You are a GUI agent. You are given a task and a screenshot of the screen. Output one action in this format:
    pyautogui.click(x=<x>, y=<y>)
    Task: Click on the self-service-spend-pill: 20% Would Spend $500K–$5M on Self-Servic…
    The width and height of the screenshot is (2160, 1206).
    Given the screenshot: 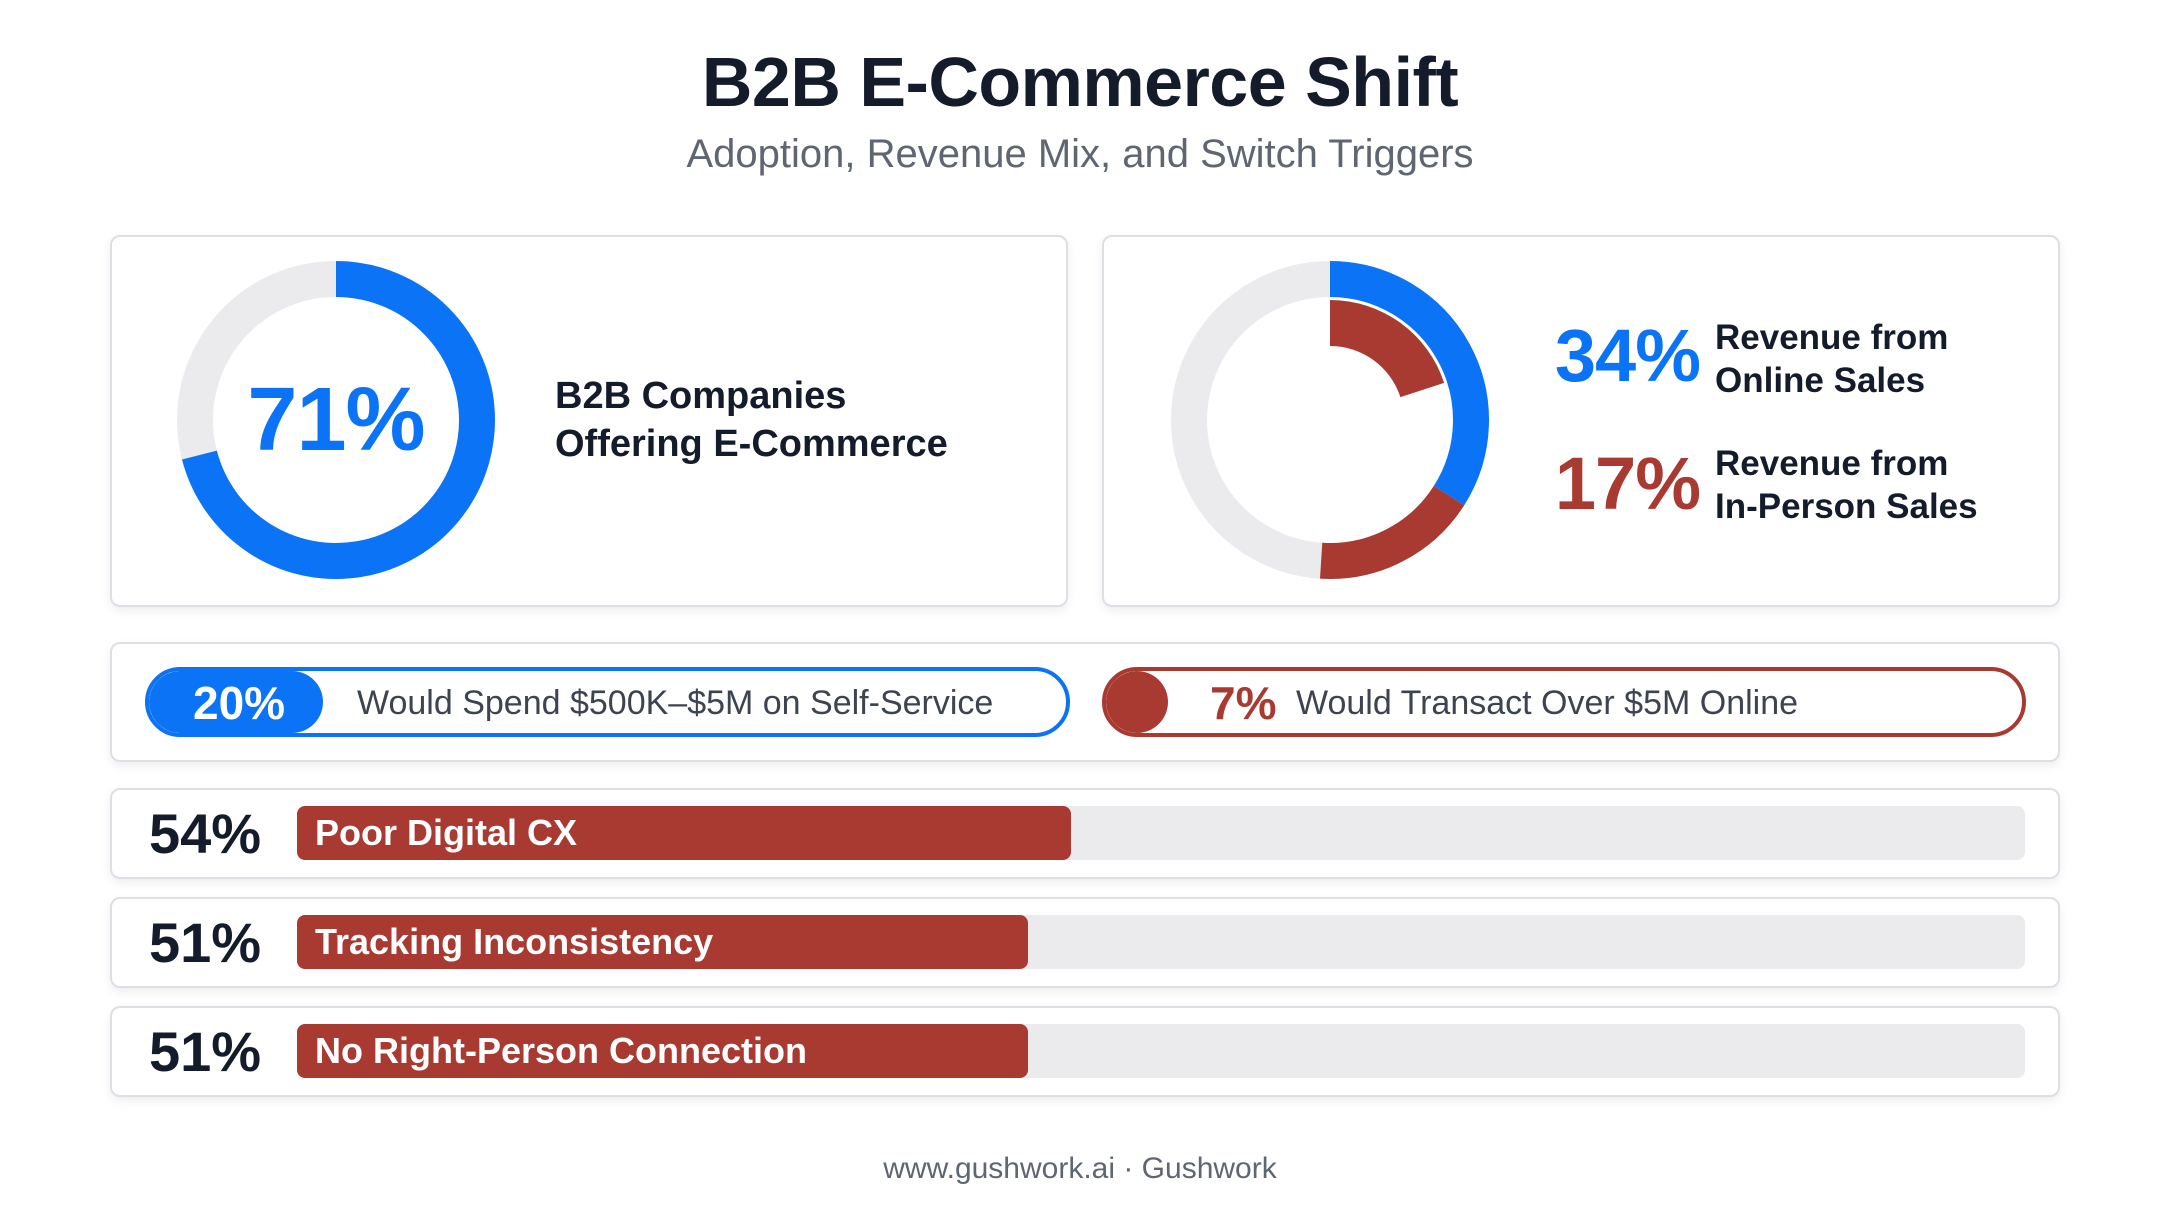 What is the action you would take?
    pyautogui.click(x=607, y=702)
    